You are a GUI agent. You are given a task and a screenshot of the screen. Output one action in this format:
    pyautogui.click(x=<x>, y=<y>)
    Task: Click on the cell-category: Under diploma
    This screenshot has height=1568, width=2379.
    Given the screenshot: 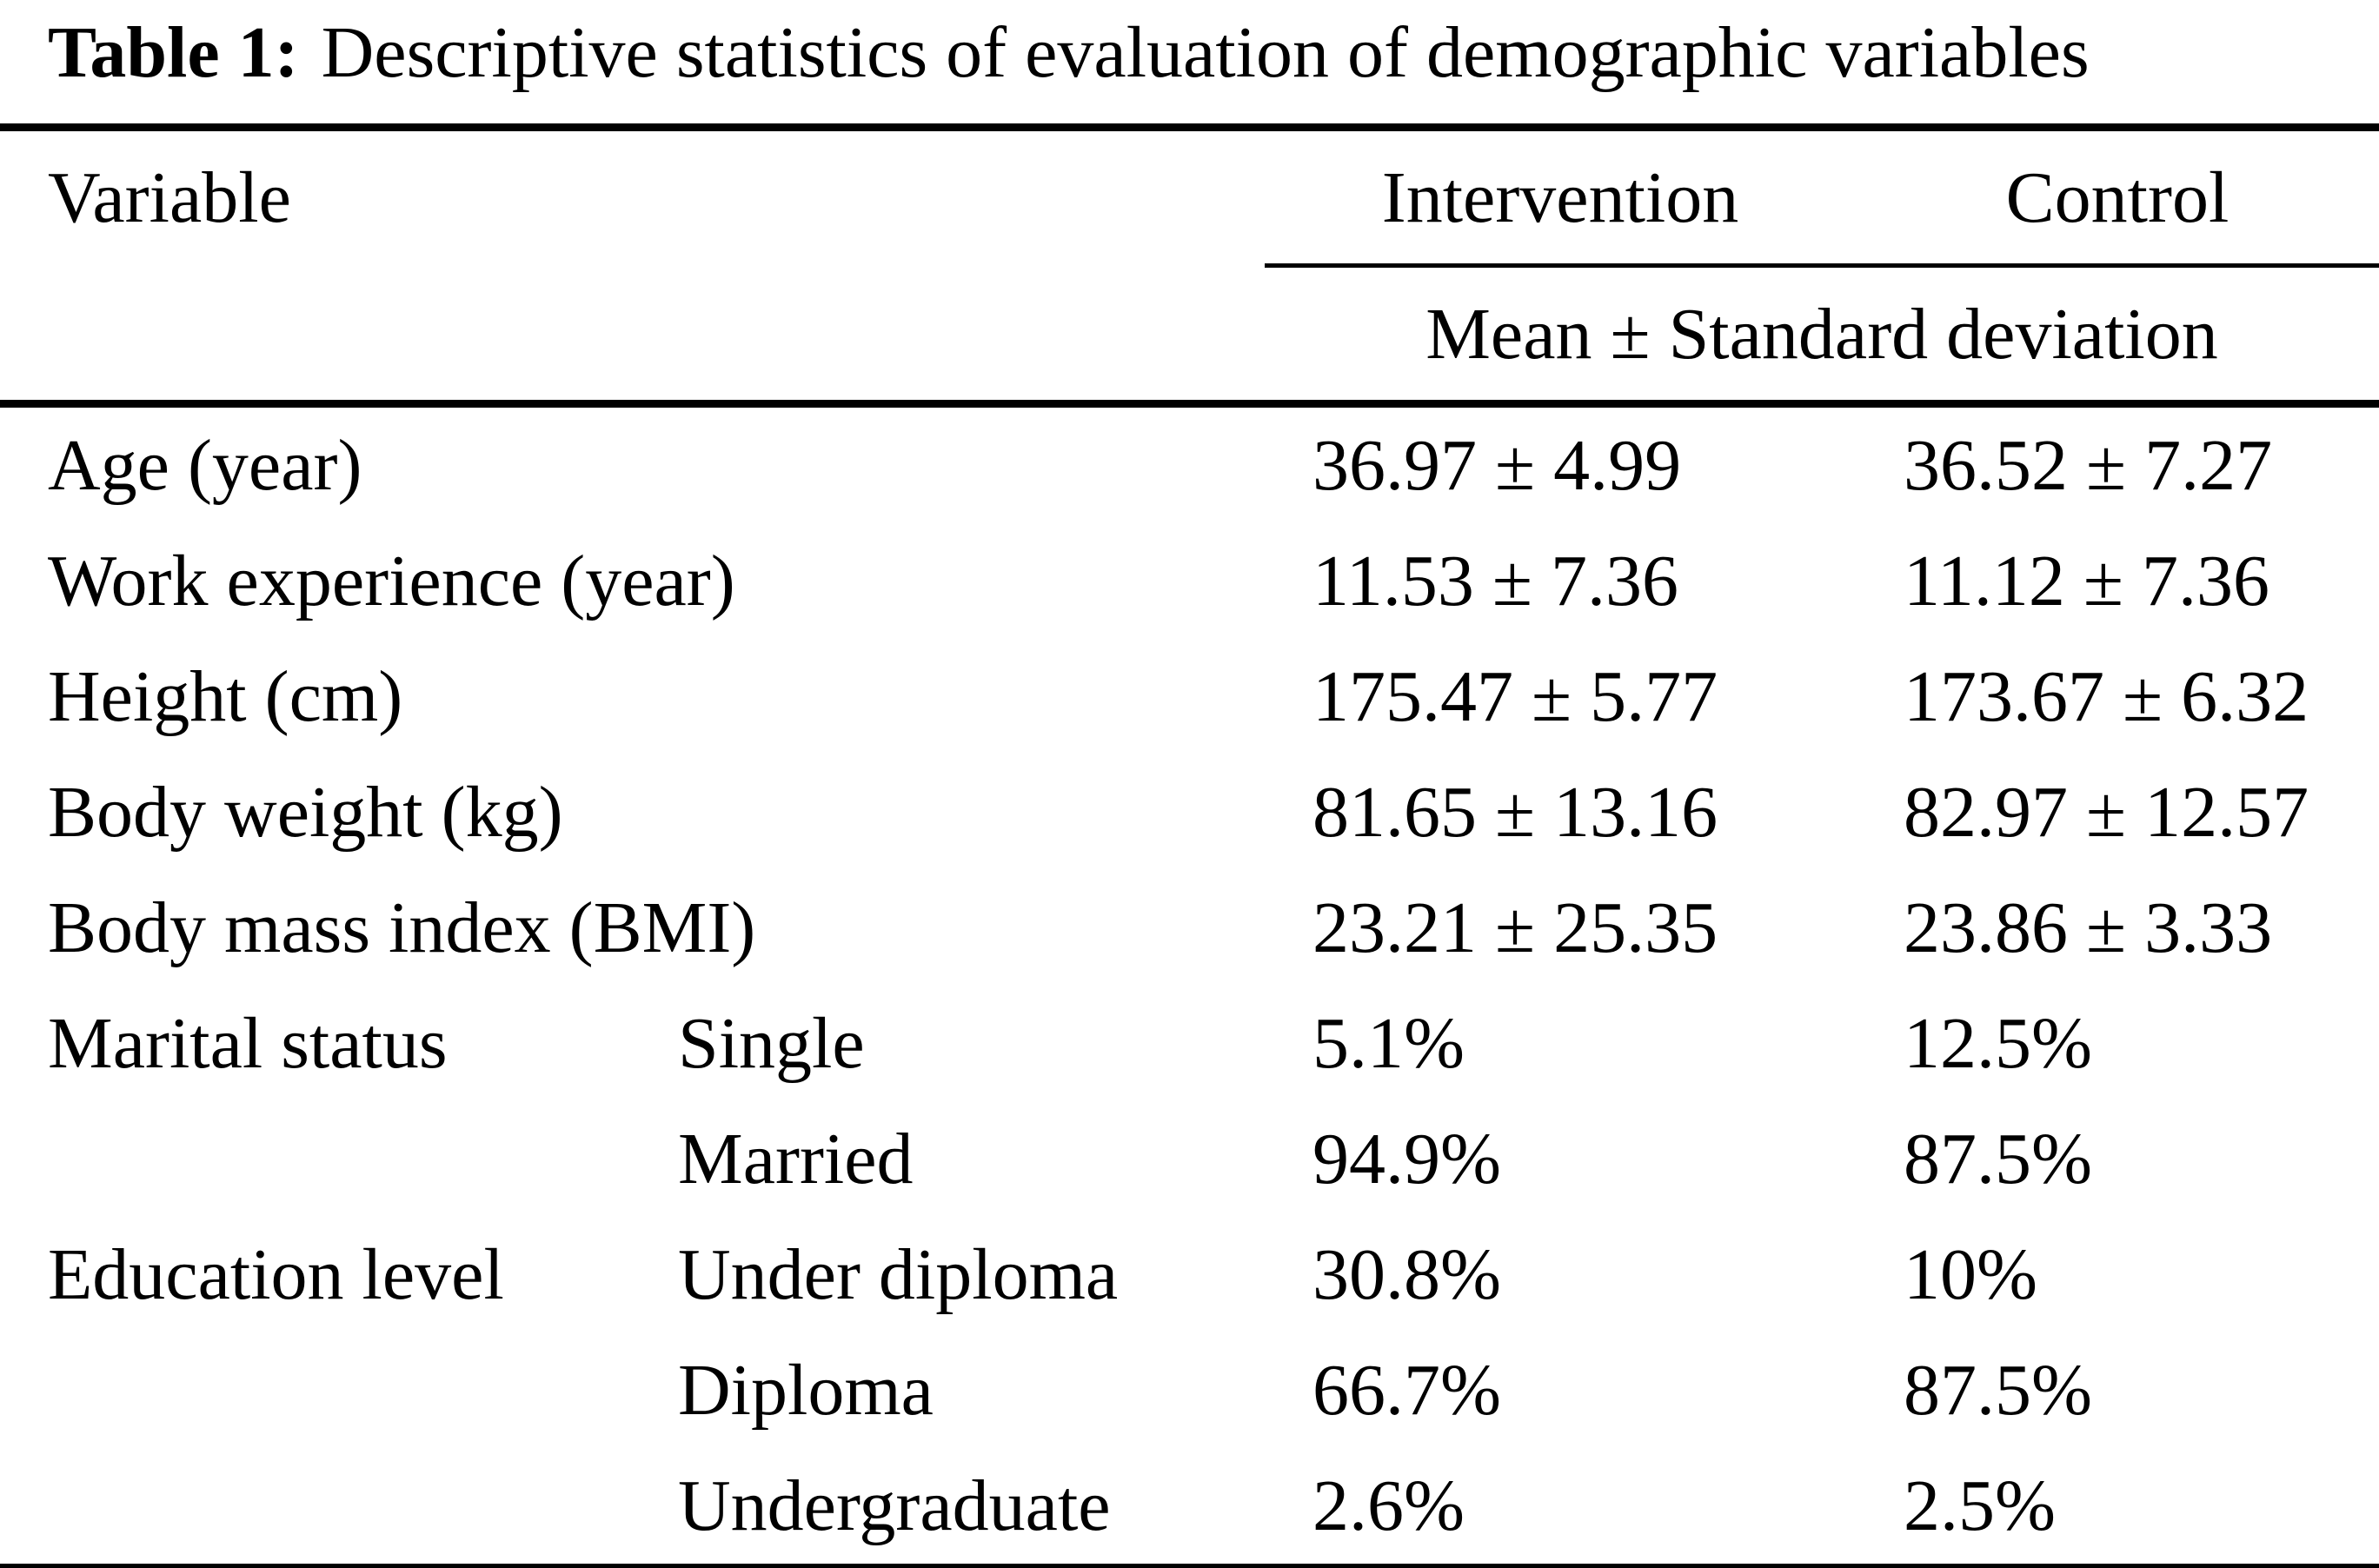 What is the action you would take?
    pyautogui.click(x=899, y=1274)
    